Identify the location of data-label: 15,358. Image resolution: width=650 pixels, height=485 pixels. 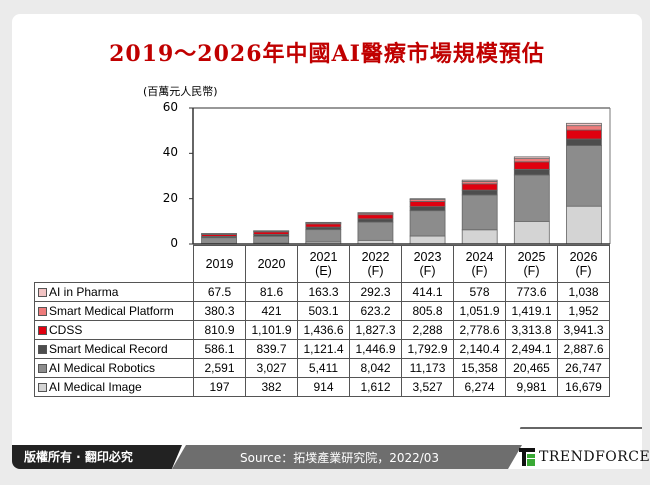
(479, 368).